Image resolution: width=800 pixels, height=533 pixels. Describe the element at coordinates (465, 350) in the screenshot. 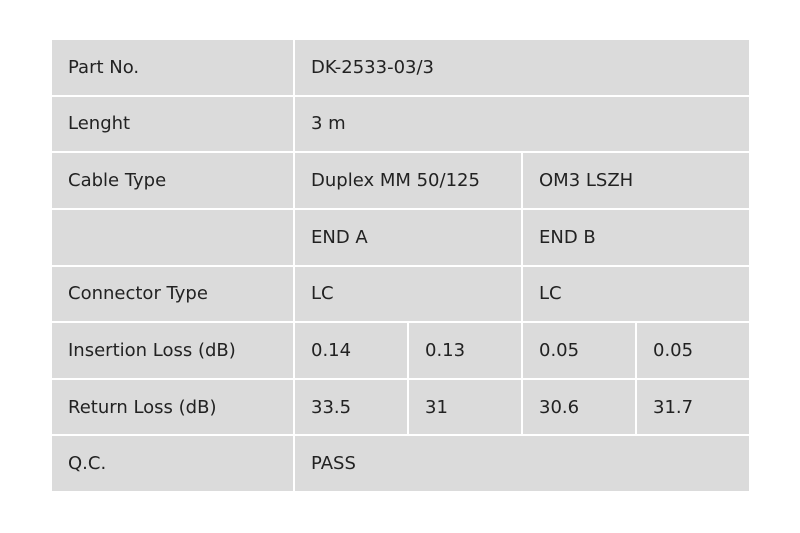

I see `value-cell: 0.13` at that location.